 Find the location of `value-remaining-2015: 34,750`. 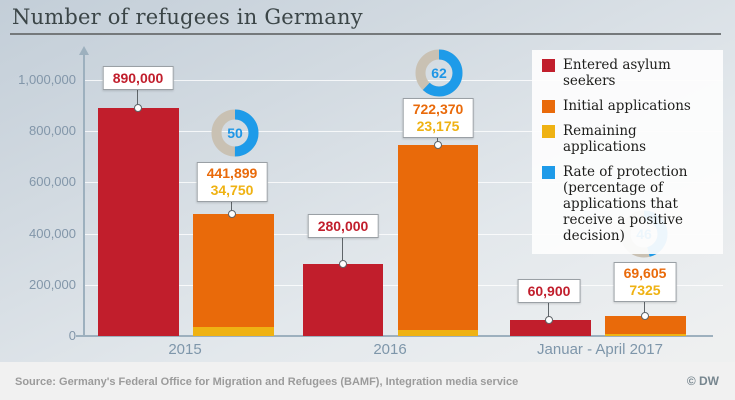

value-remaining-2015: 34,750 is located at coordinates (232, 190).